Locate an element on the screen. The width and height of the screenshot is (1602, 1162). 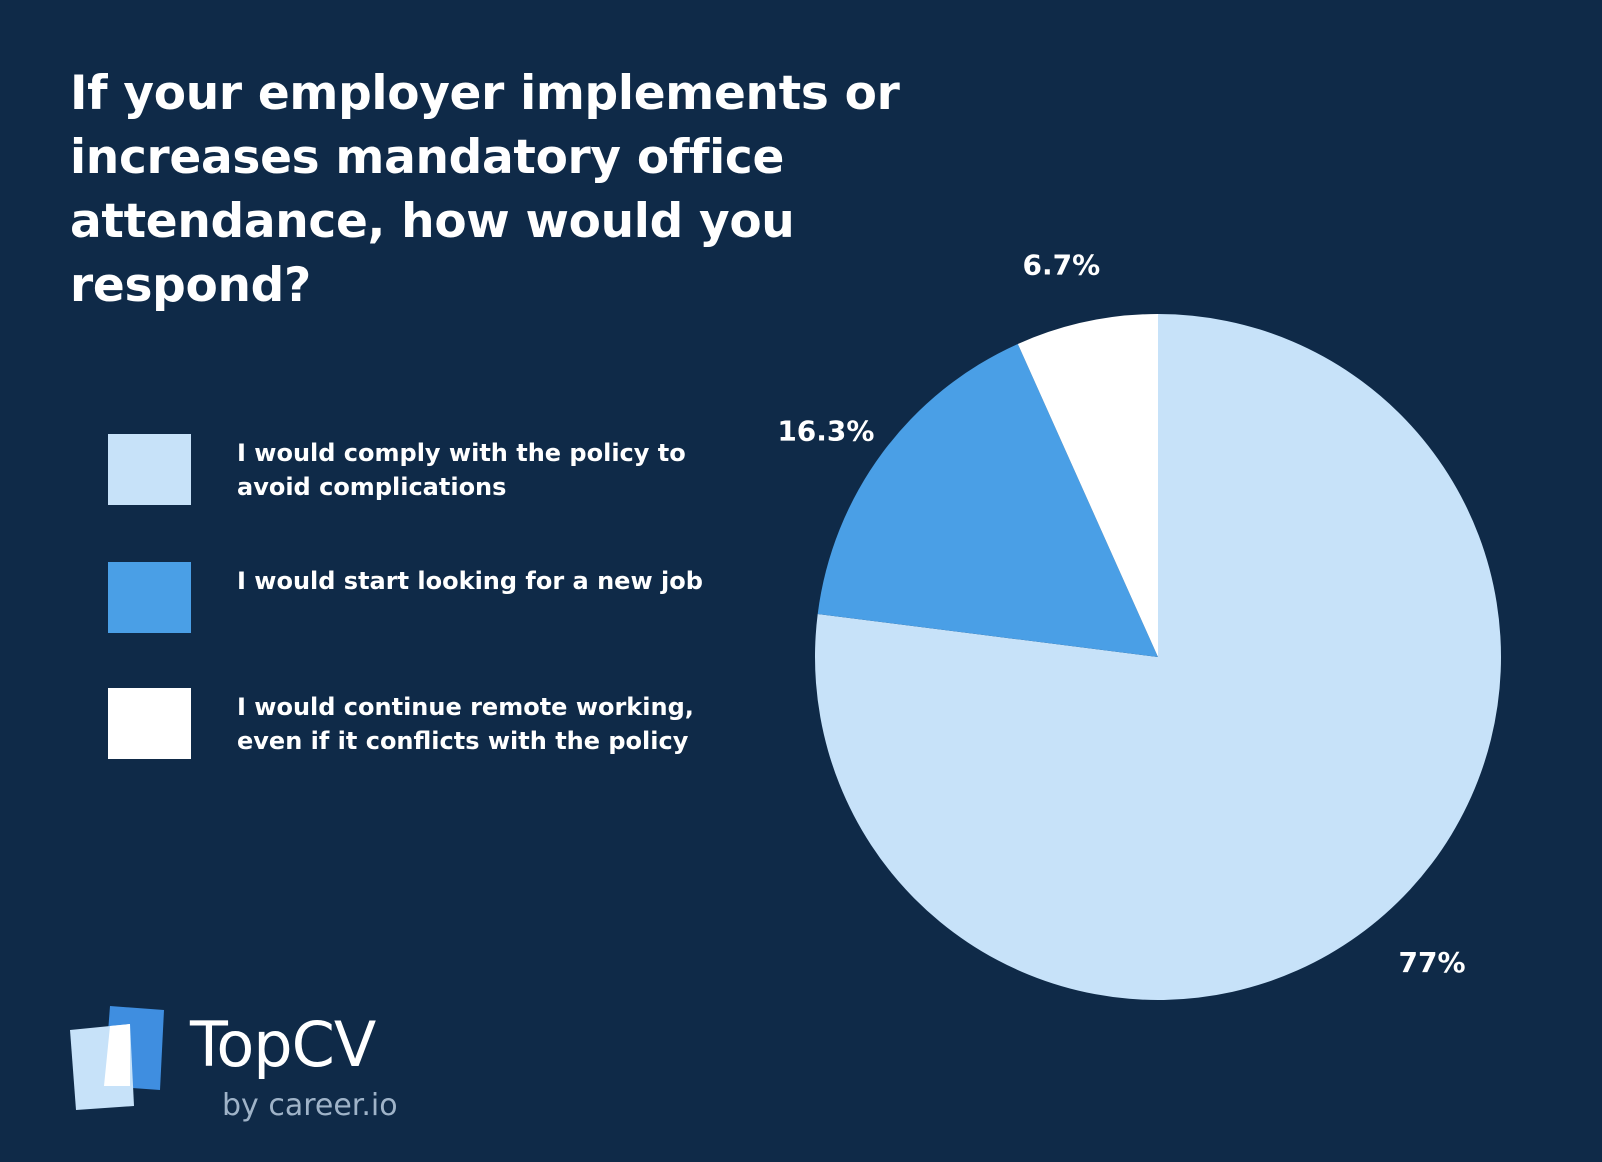
logo-name: TopCV is located at coordinates (283, 1044).